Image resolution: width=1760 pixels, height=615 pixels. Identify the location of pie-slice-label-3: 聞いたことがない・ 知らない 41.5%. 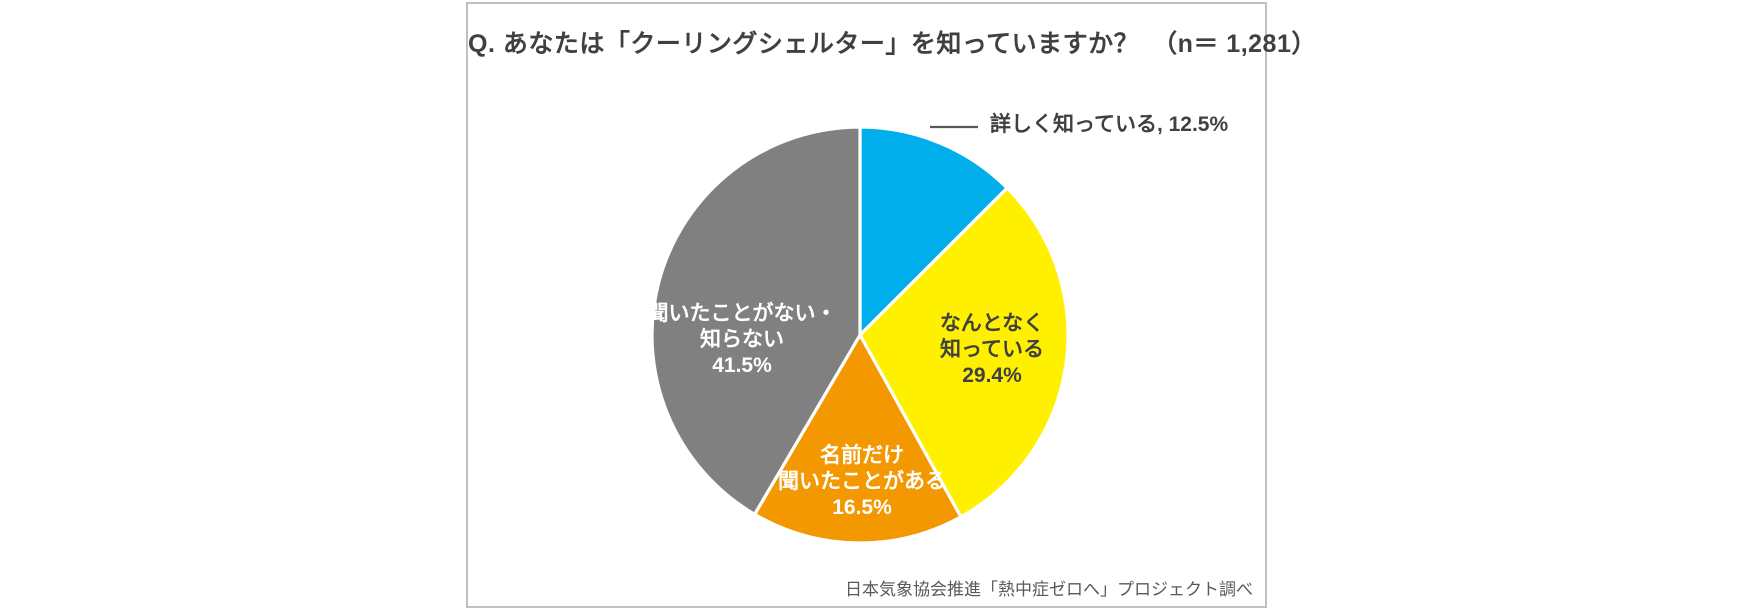
(742, 340).